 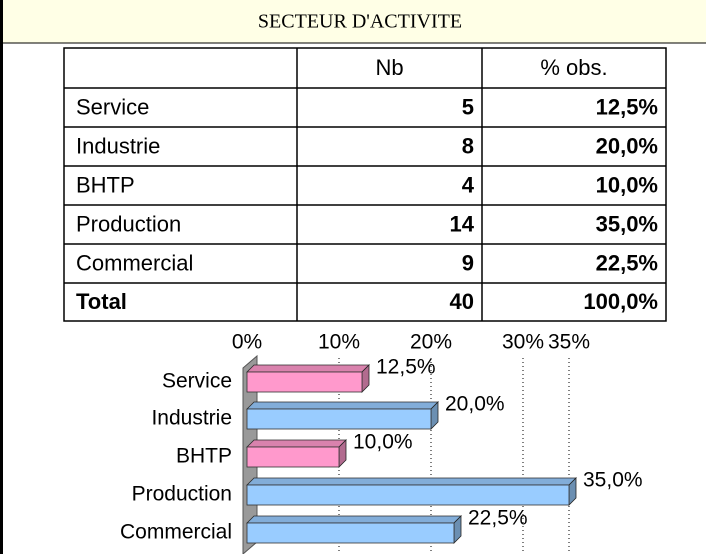 What do you see at coordinates (573, 67) in the screenshot?
I see `column-header: % obs.` at bounding box center [573, 67].